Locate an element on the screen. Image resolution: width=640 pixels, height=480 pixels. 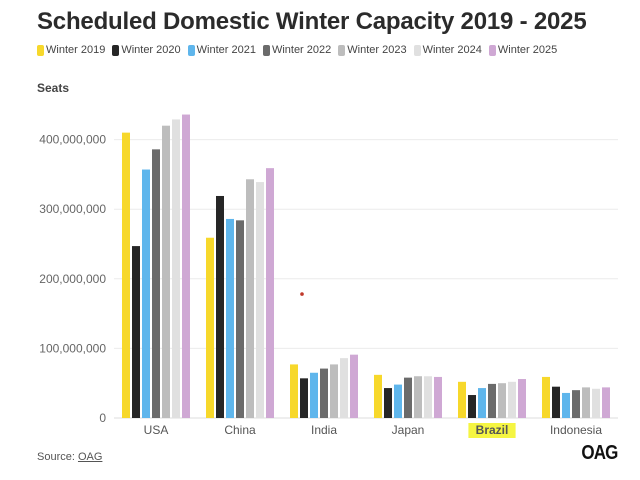
x-tick-label: USA is located at coordinates (156, 430).